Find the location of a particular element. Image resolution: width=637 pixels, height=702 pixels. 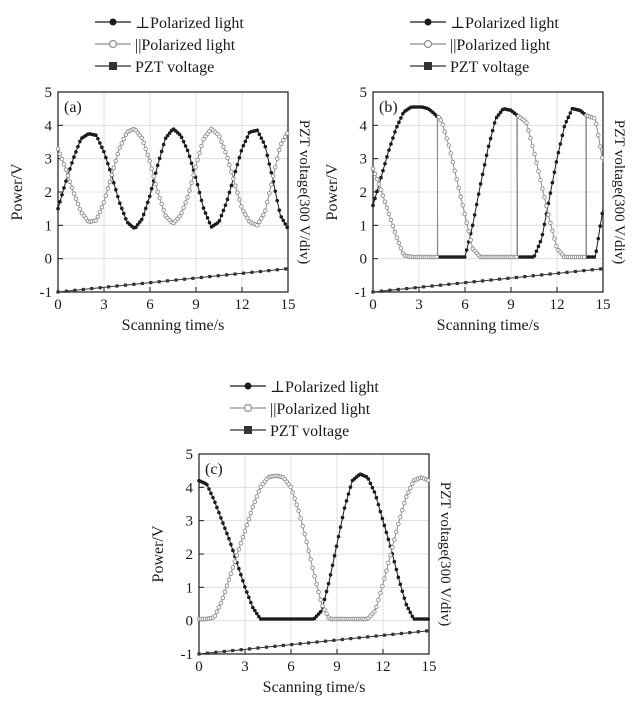

y-tick-label: -1 is located at coordinates (46, 293).